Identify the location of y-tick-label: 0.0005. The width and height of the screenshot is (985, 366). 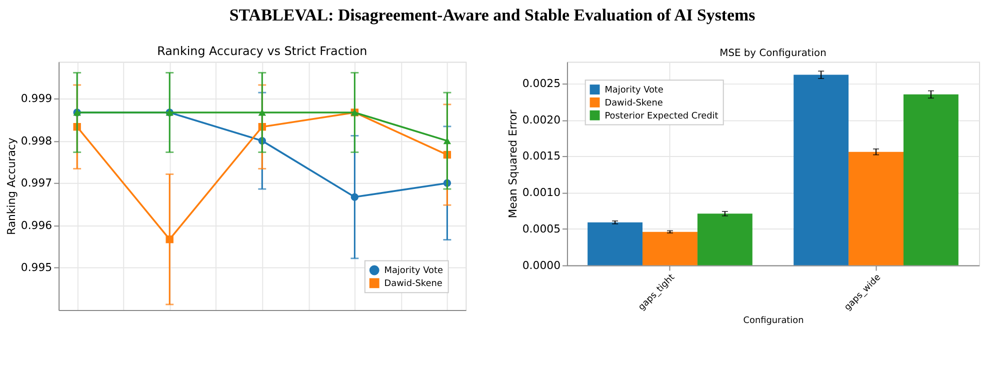
(541, 229).